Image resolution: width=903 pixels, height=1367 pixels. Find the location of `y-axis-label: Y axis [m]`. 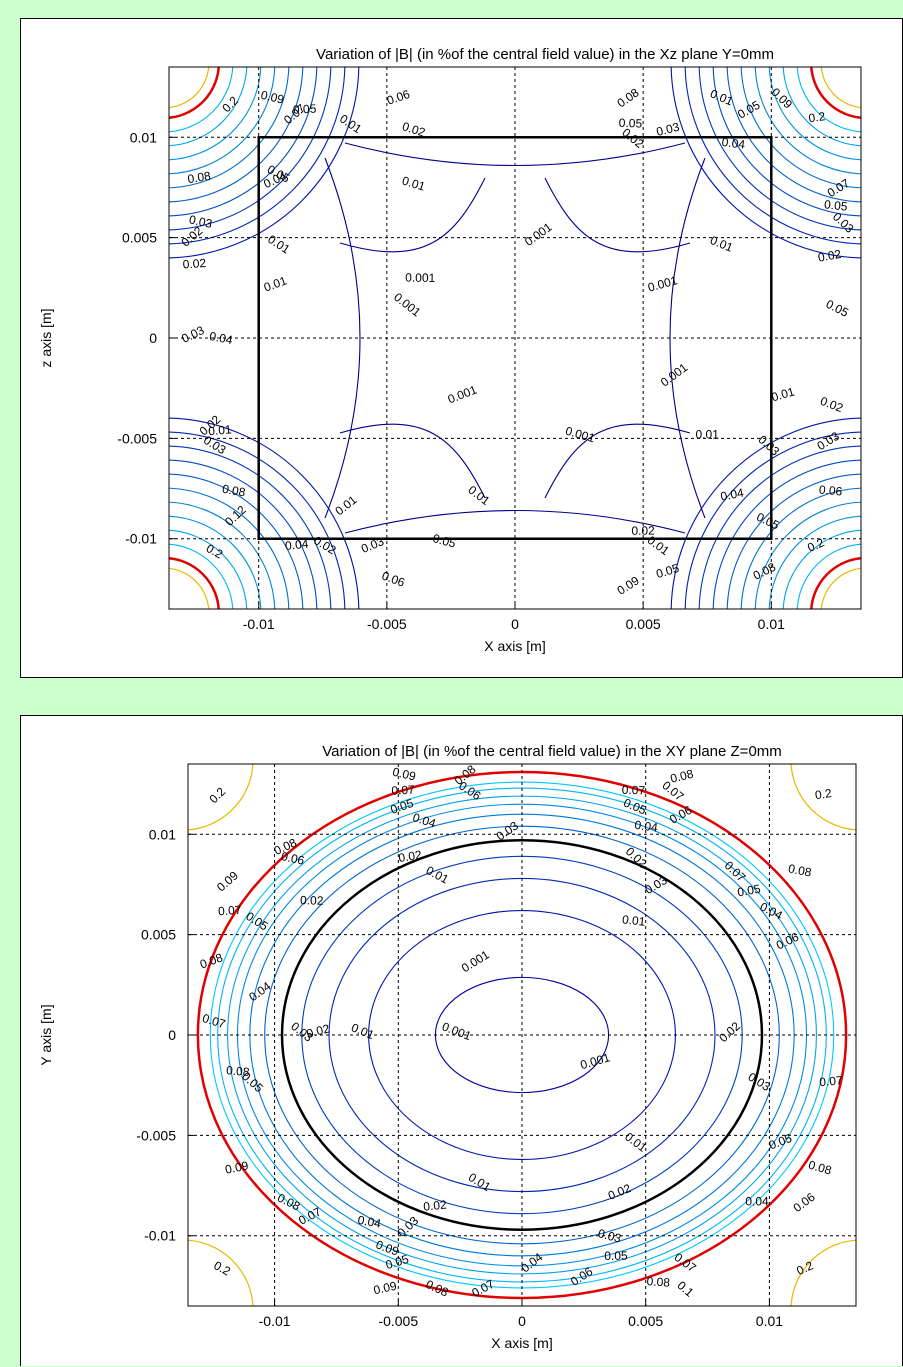

y-axis-label: Y axis [m] is located at coordinates (46, 1034).